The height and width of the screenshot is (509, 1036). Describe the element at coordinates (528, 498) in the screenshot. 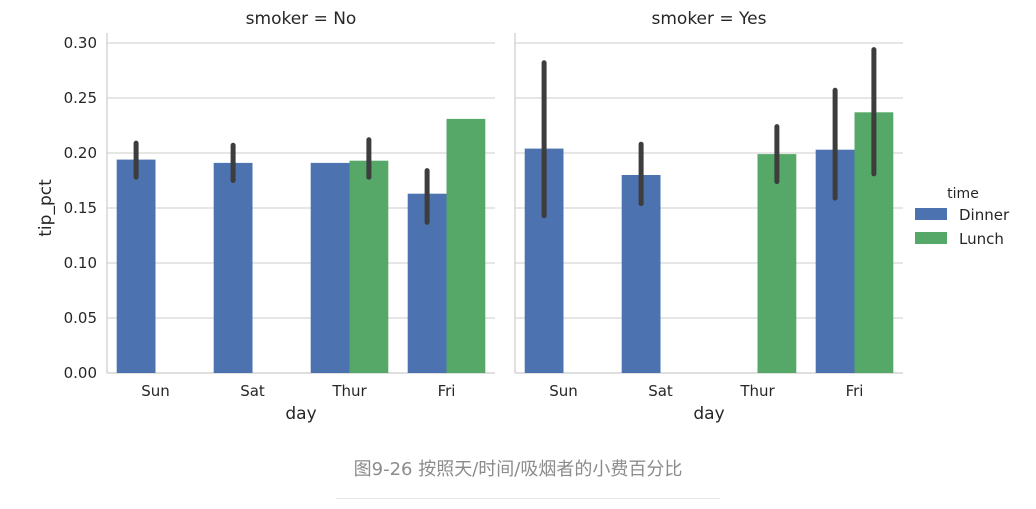

I see `caption-divider` at that location.